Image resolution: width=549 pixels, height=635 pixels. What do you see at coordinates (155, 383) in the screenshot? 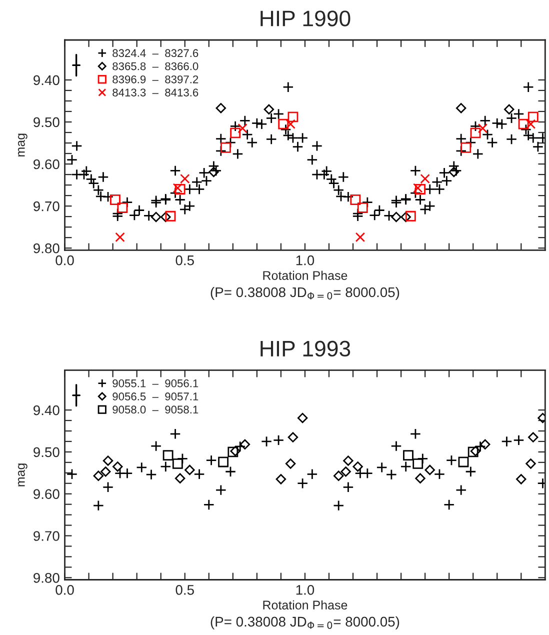
I see `legend-label: 9055.1 – 9056.1` at bounding box center [155, 383].